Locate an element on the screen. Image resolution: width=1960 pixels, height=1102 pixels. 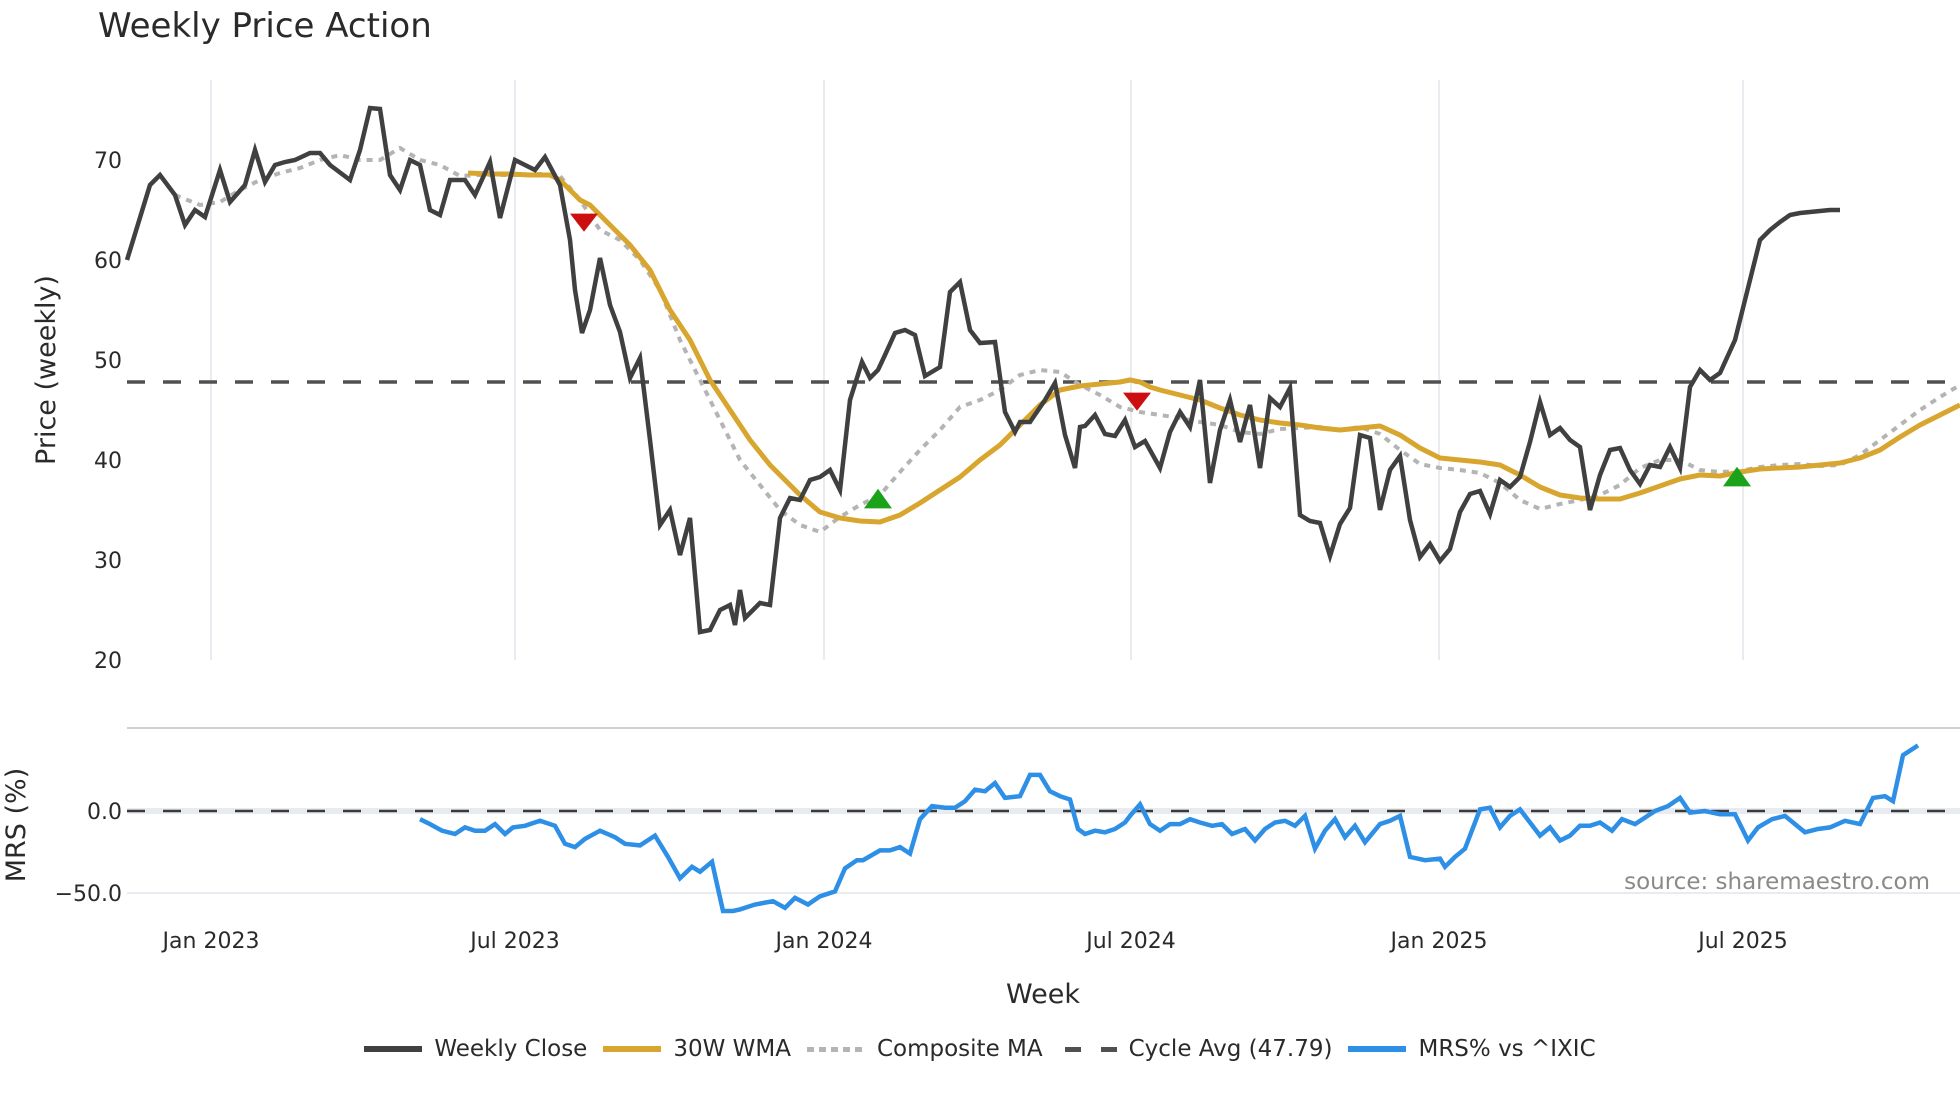
xtick-jul-2024: Jul 2024 is located at coordinates (1130, 941).